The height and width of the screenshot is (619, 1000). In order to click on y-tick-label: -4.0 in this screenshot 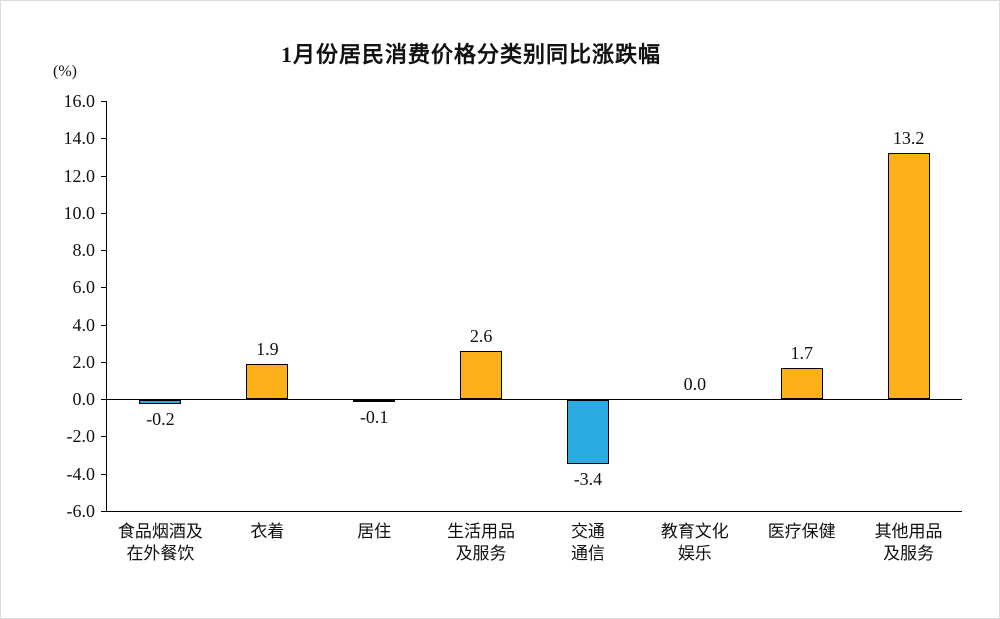, I will do `click(81, 473)`.